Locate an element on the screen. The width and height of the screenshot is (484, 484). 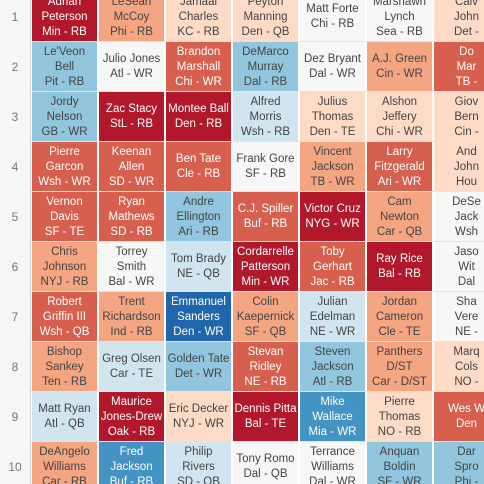
pick-cell: Ray Rice Bal - RB is located at coordinates (400, 267).